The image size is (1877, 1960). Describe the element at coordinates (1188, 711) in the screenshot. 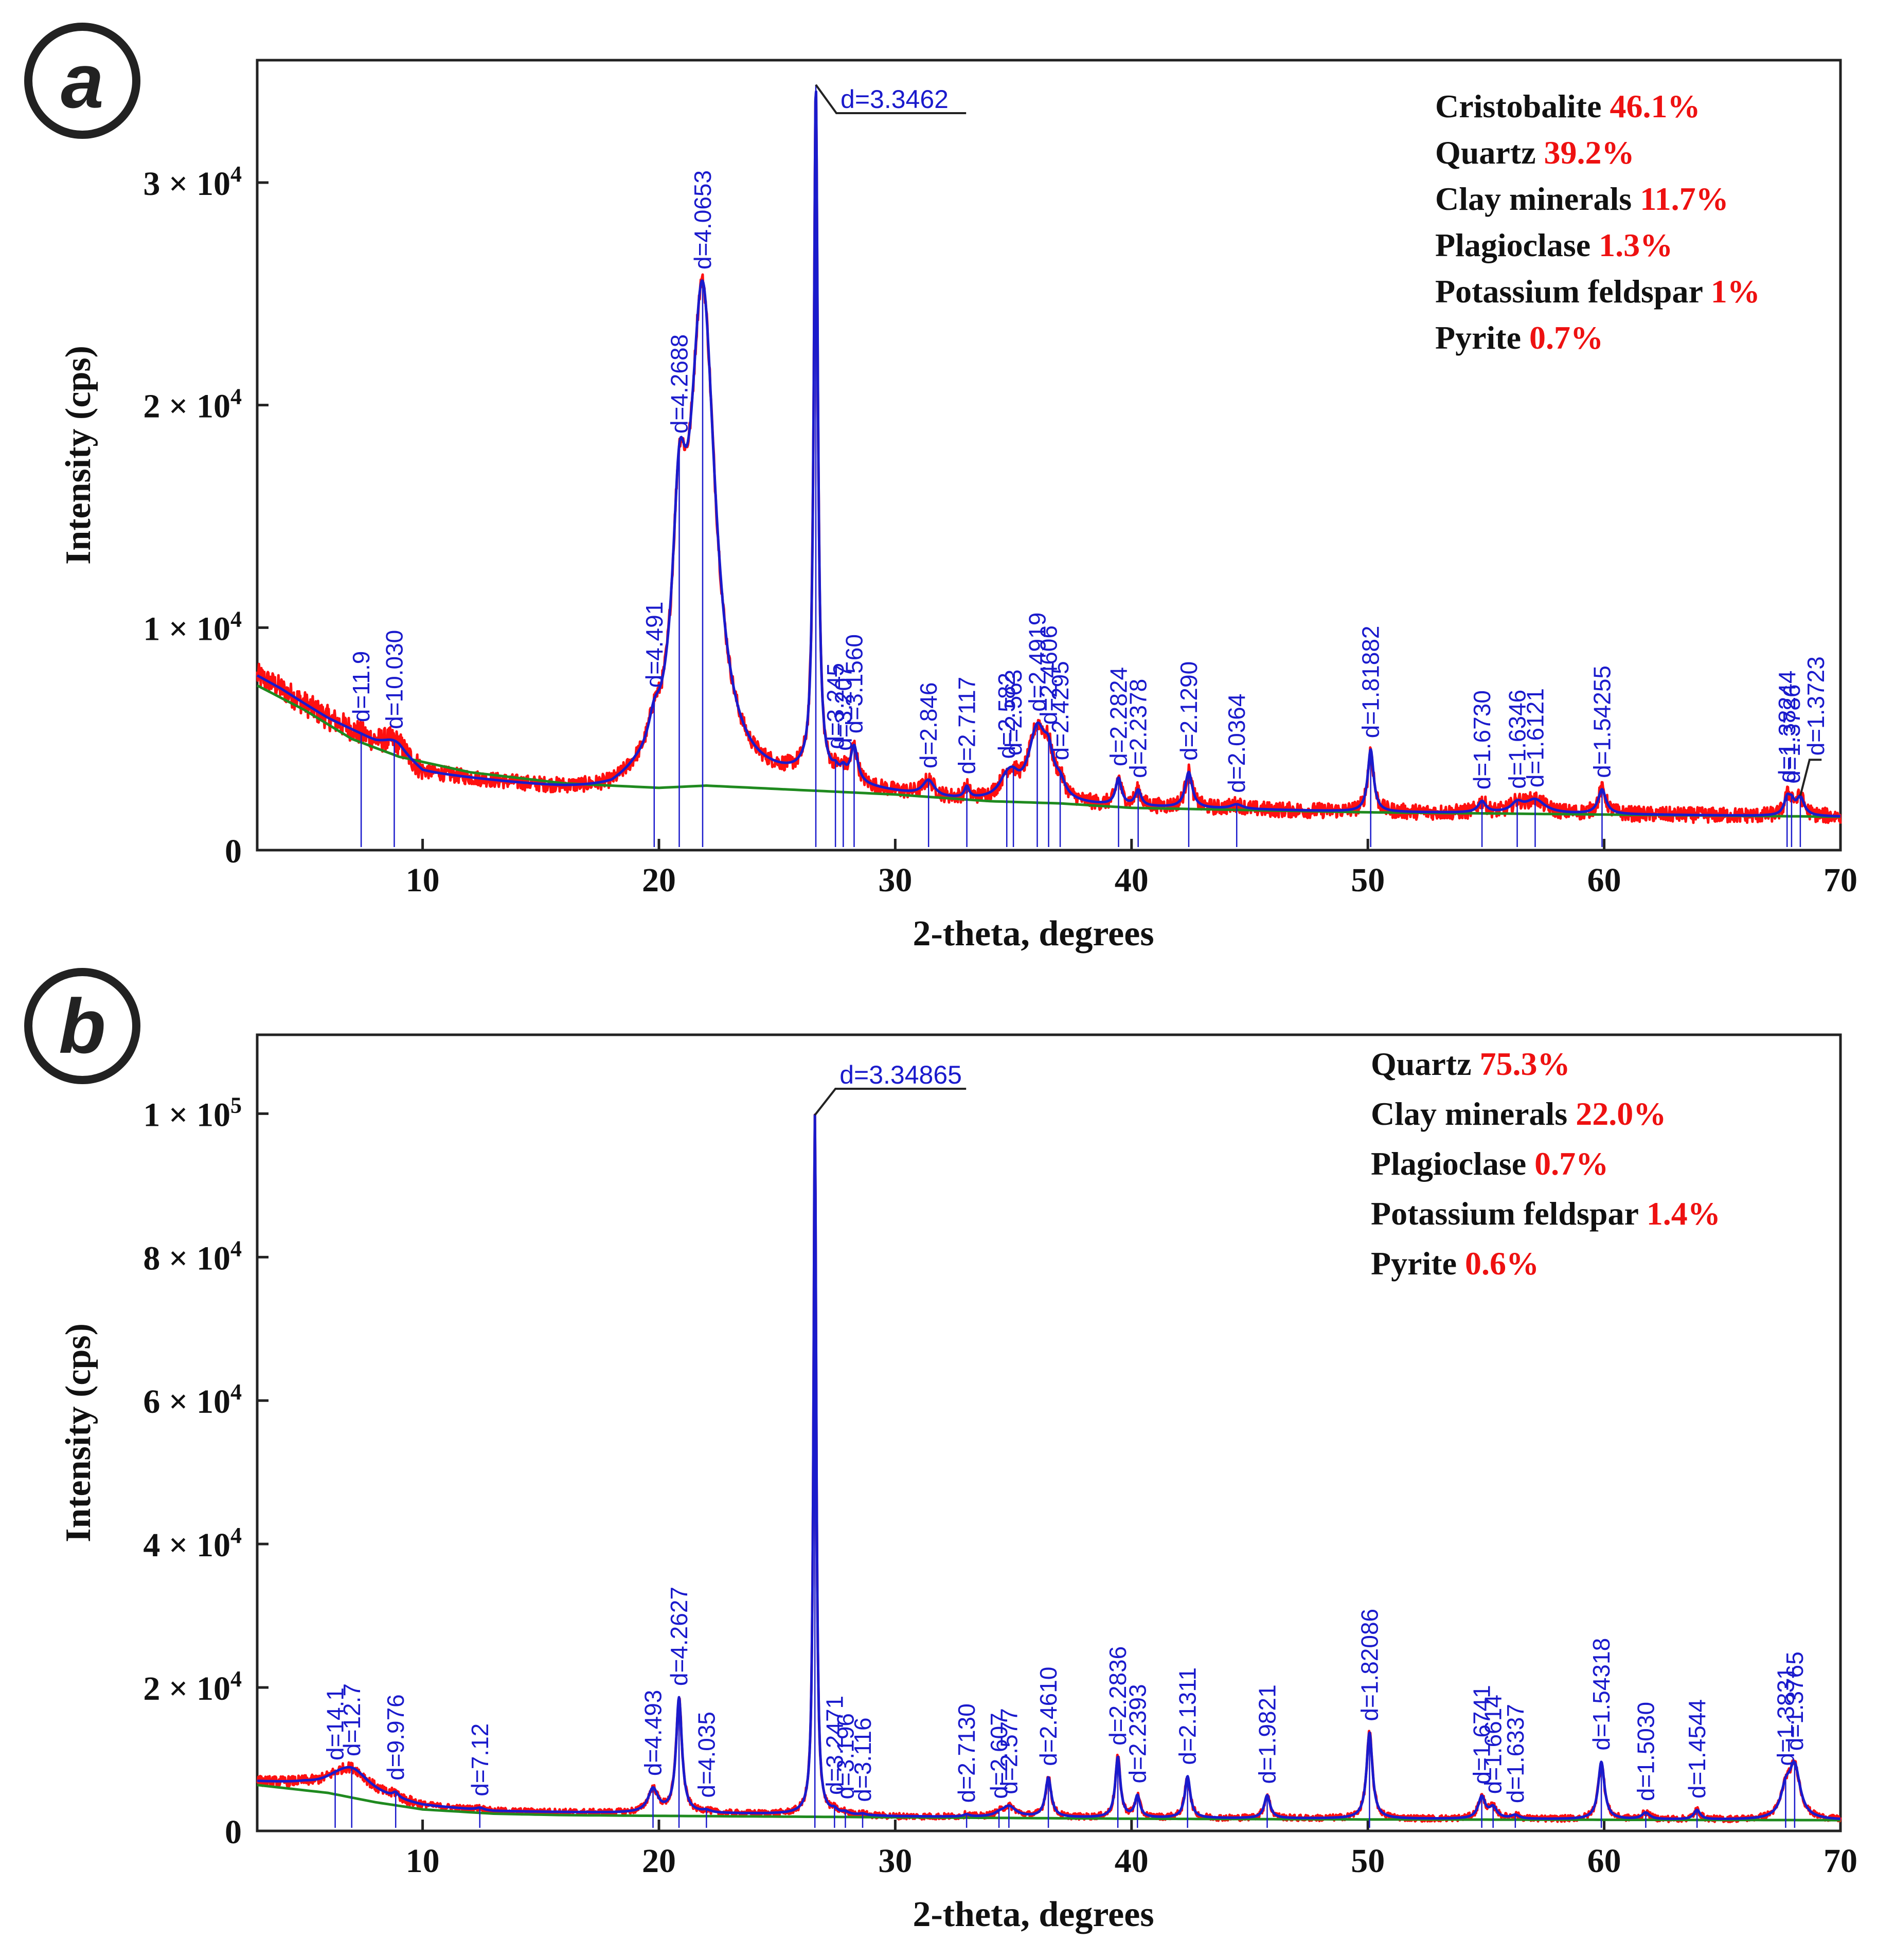

I see `peak-d-label: d=2.1290` at that location.